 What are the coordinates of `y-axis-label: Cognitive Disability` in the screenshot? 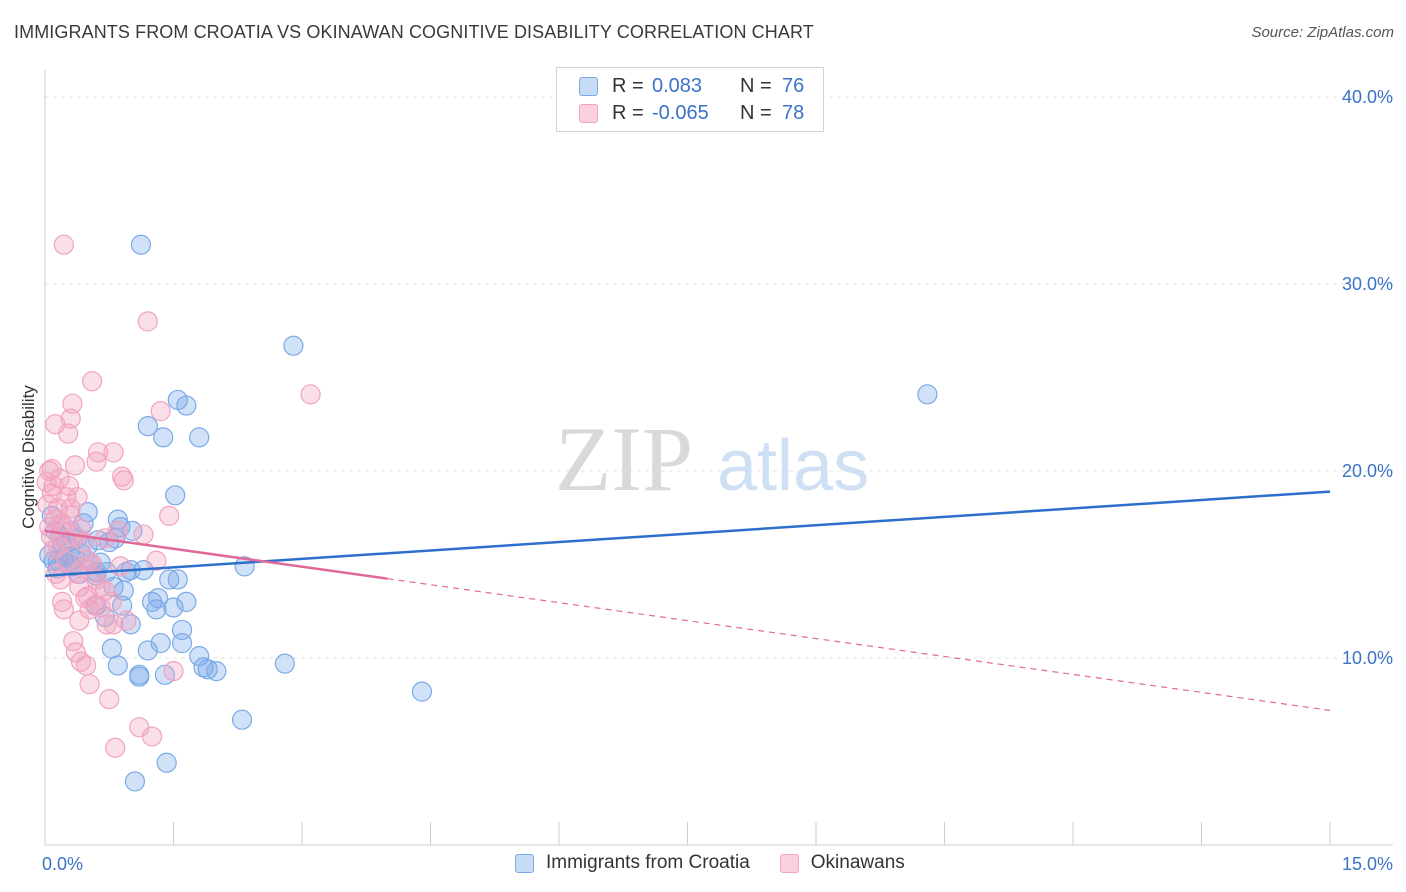 It's located at (28, 457).